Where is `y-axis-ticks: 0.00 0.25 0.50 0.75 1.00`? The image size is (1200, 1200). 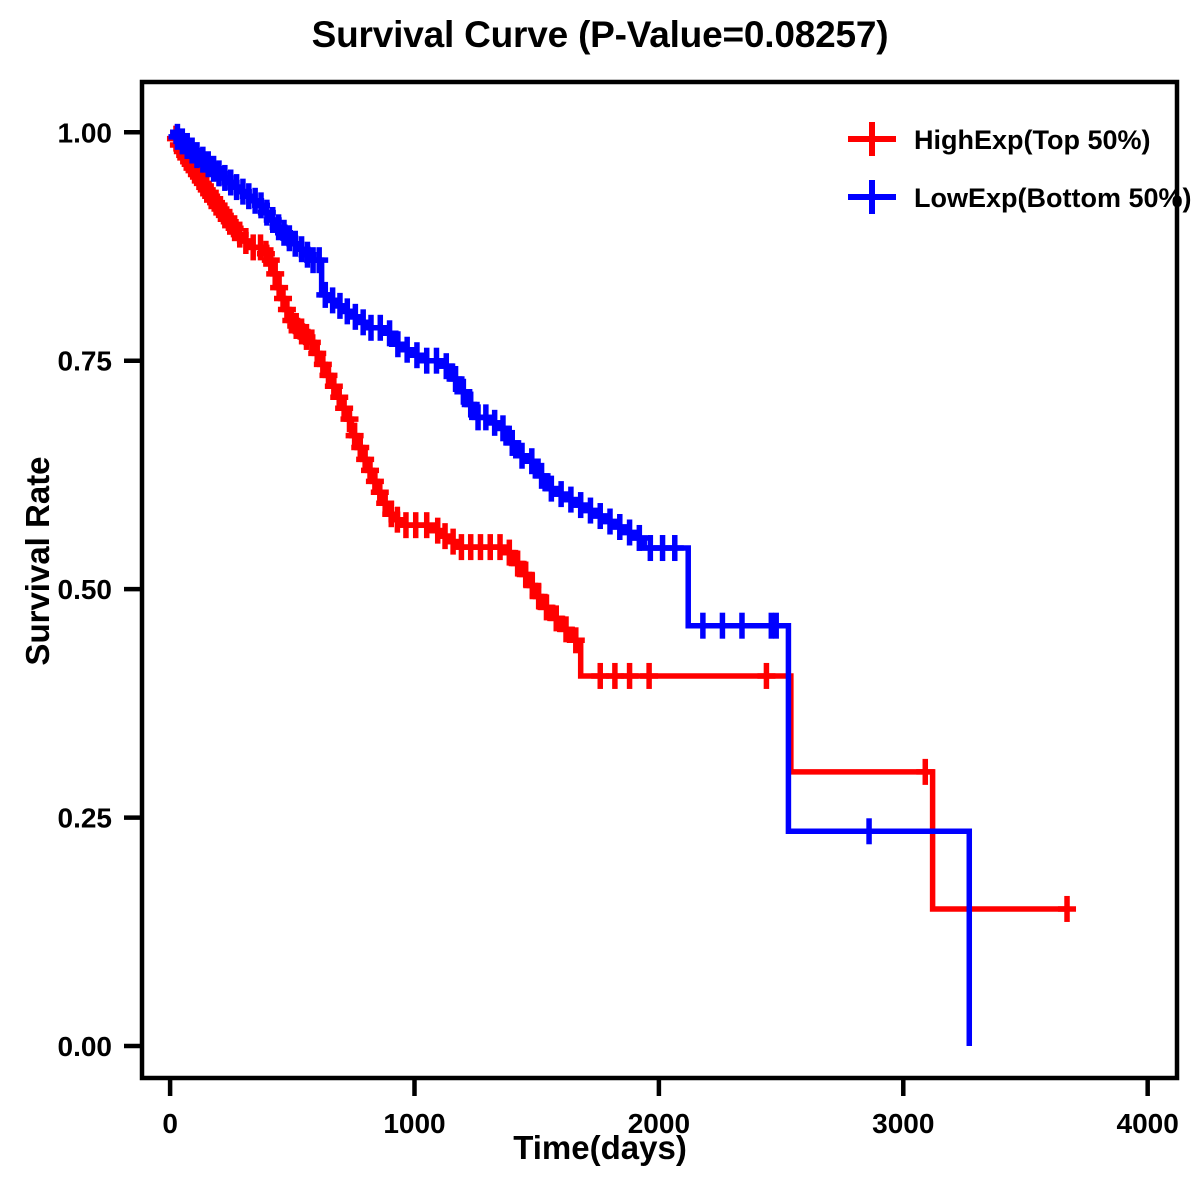
y-axis-ticks: 0.00 0.25 0.50 0.75 1.00 is located at coordinates (100, 589).